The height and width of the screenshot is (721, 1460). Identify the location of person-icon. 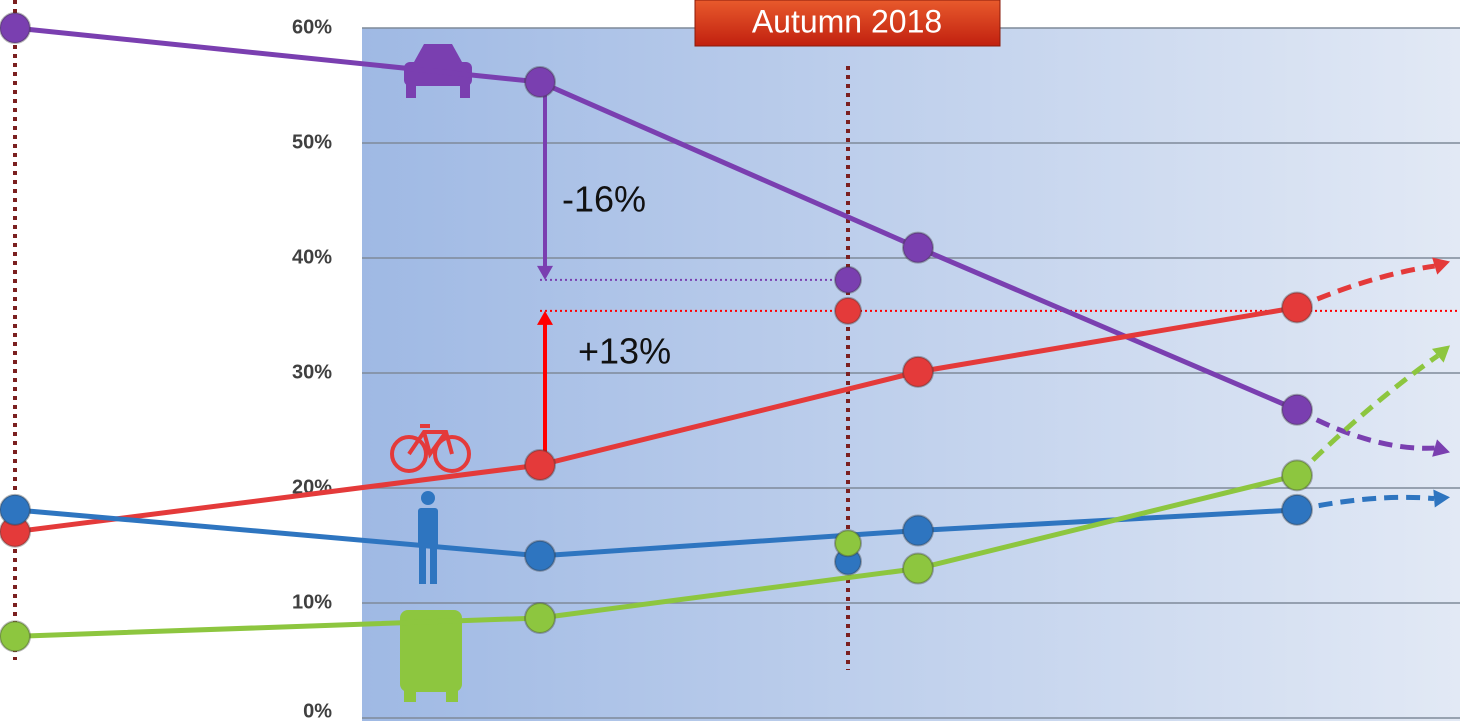
(428, 537).